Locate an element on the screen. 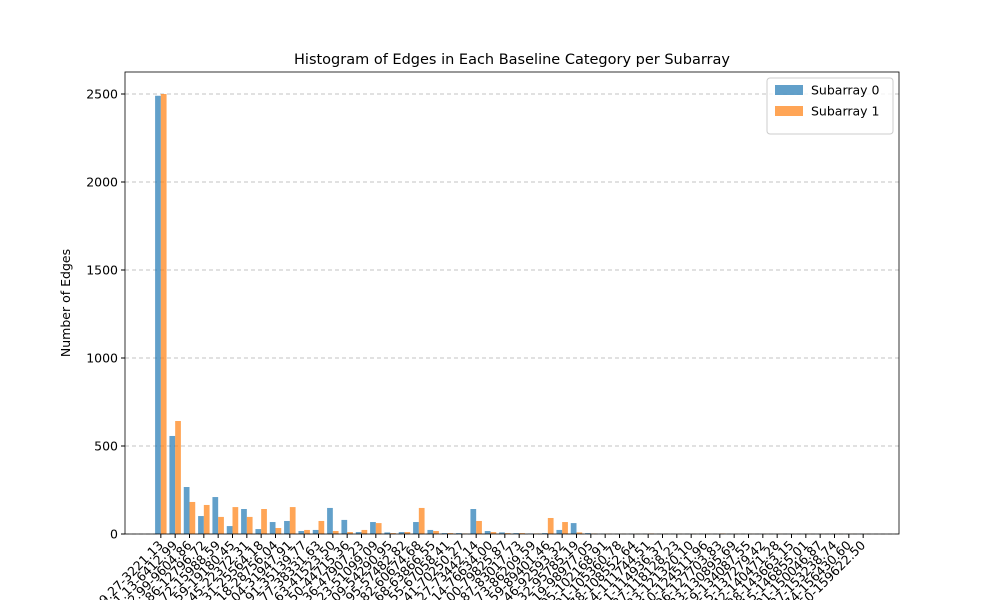  y-tick-label: 1000 is located at coordinates (102, 358).